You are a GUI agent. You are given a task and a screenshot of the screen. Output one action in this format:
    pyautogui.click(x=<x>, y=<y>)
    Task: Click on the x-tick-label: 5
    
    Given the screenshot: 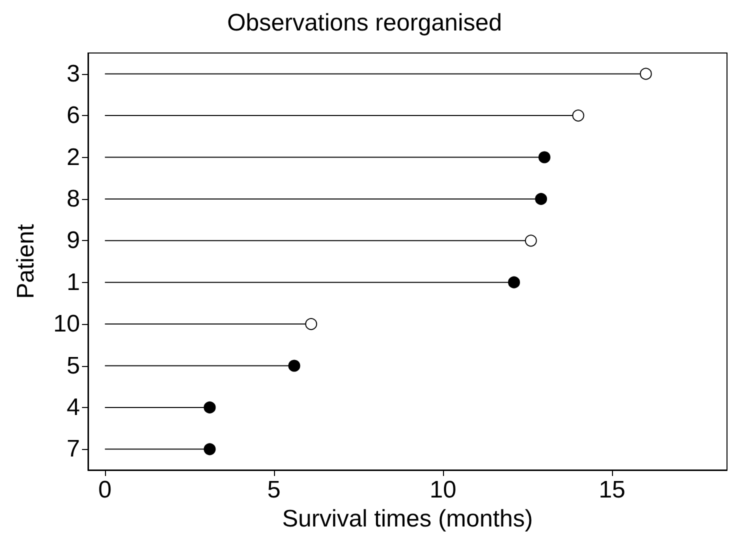 What is the action you would take?
    pyautogui.click(x=274, y=490)
    